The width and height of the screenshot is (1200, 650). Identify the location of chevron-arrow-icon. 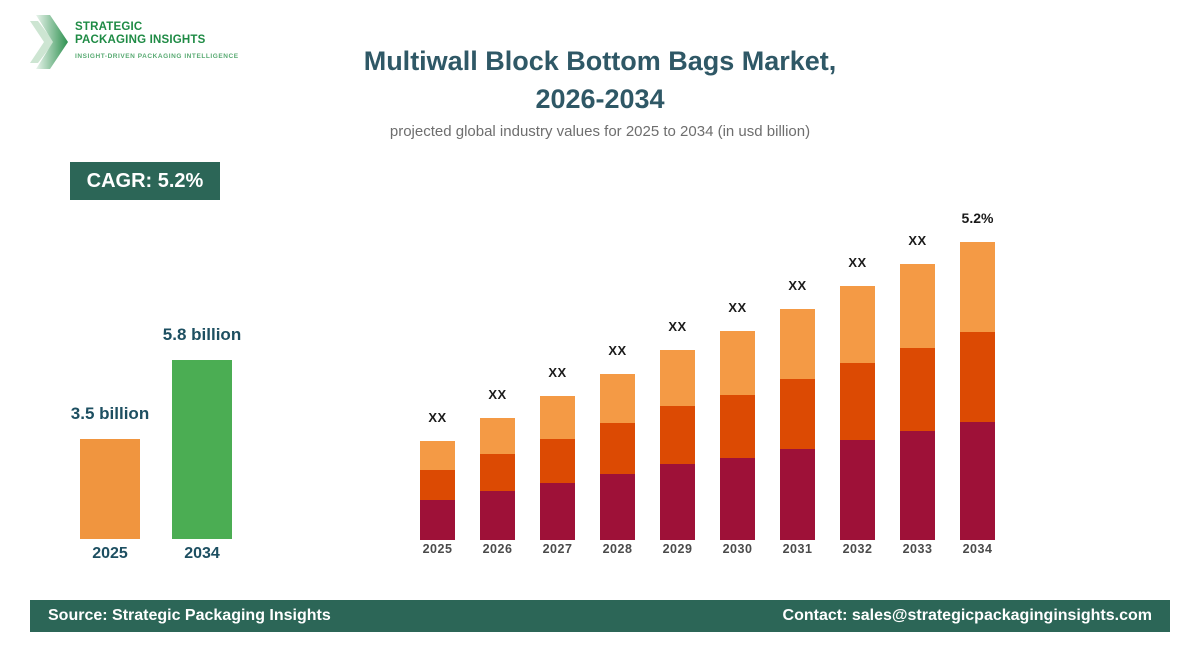
(49, 42).